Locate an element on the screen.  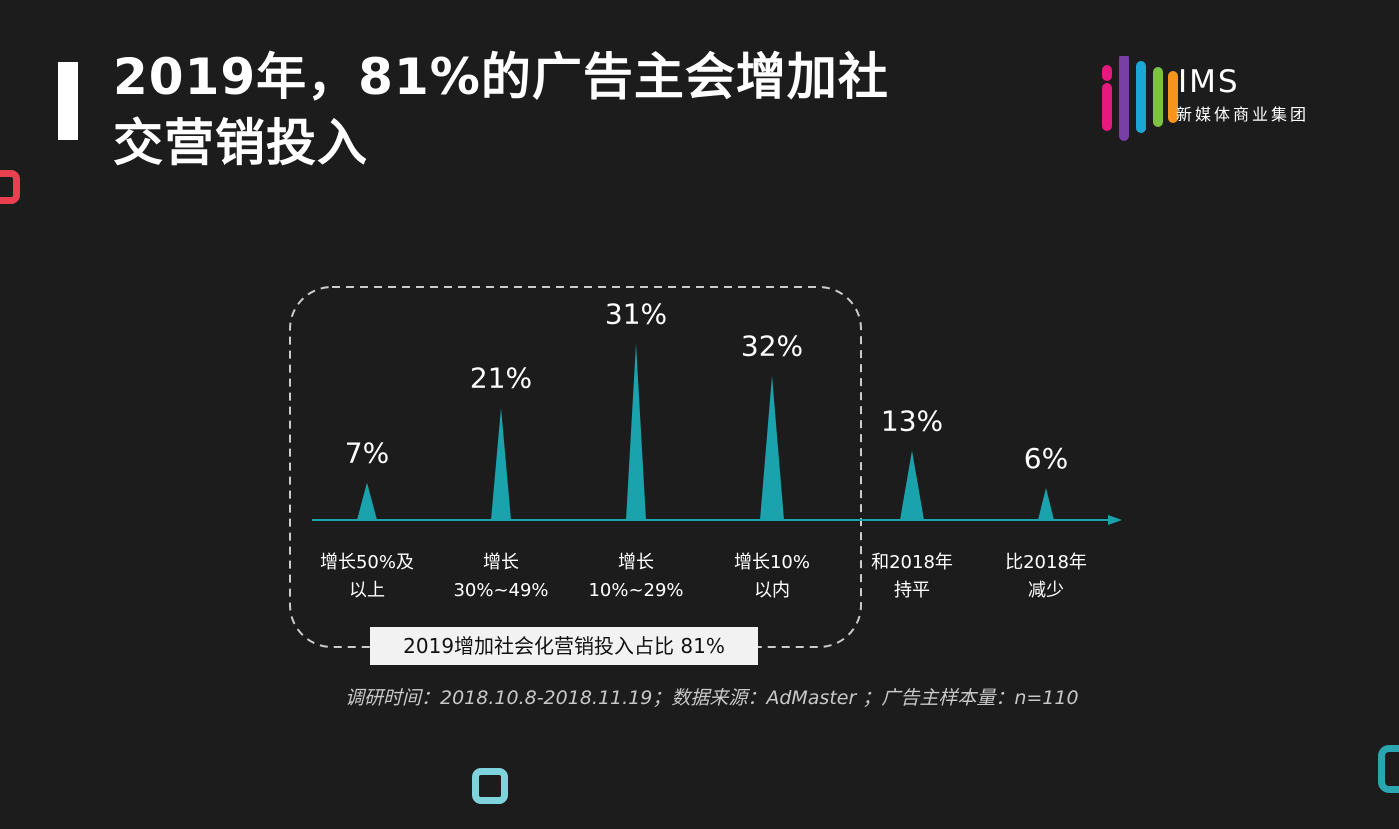
group-label: 2019增加社会化营销投入占比 81% is located at coordinates (564, 646).